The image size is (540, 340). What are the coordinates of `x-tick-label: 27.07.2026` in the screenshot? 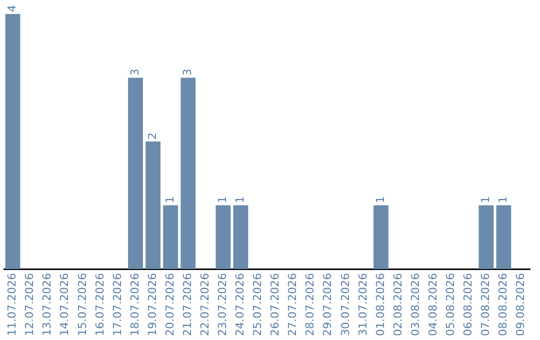 It's located at (293, 304).